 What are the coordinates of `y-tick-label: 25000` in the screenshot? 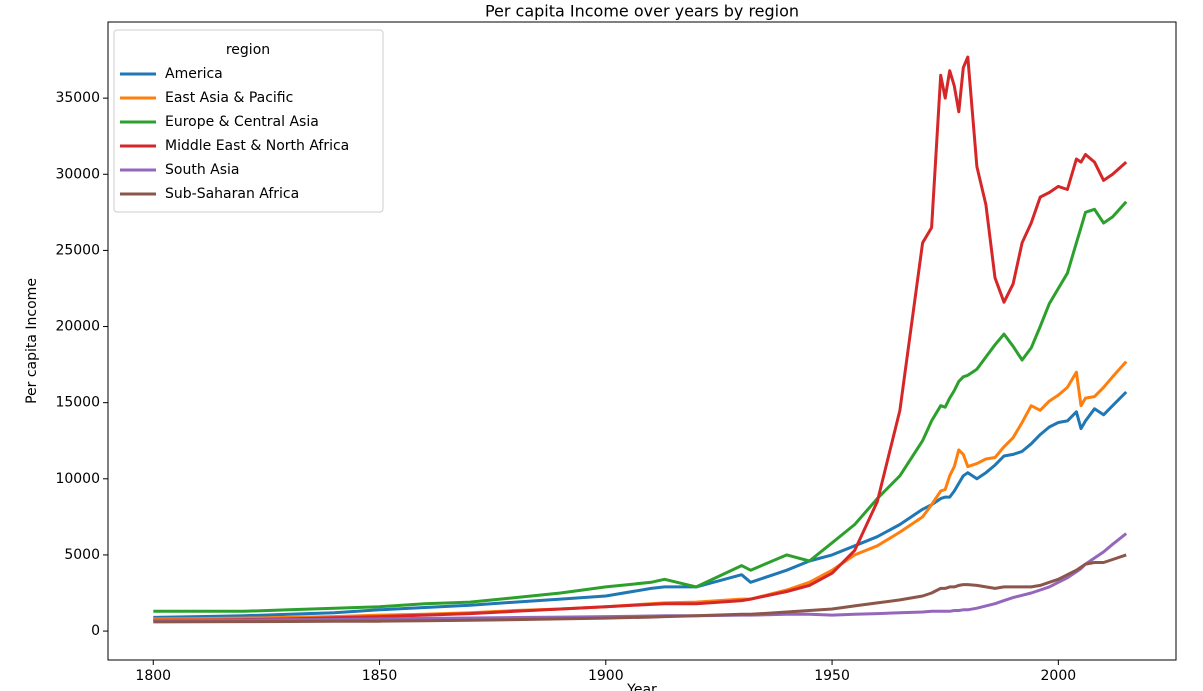 It's located at (77, 250).